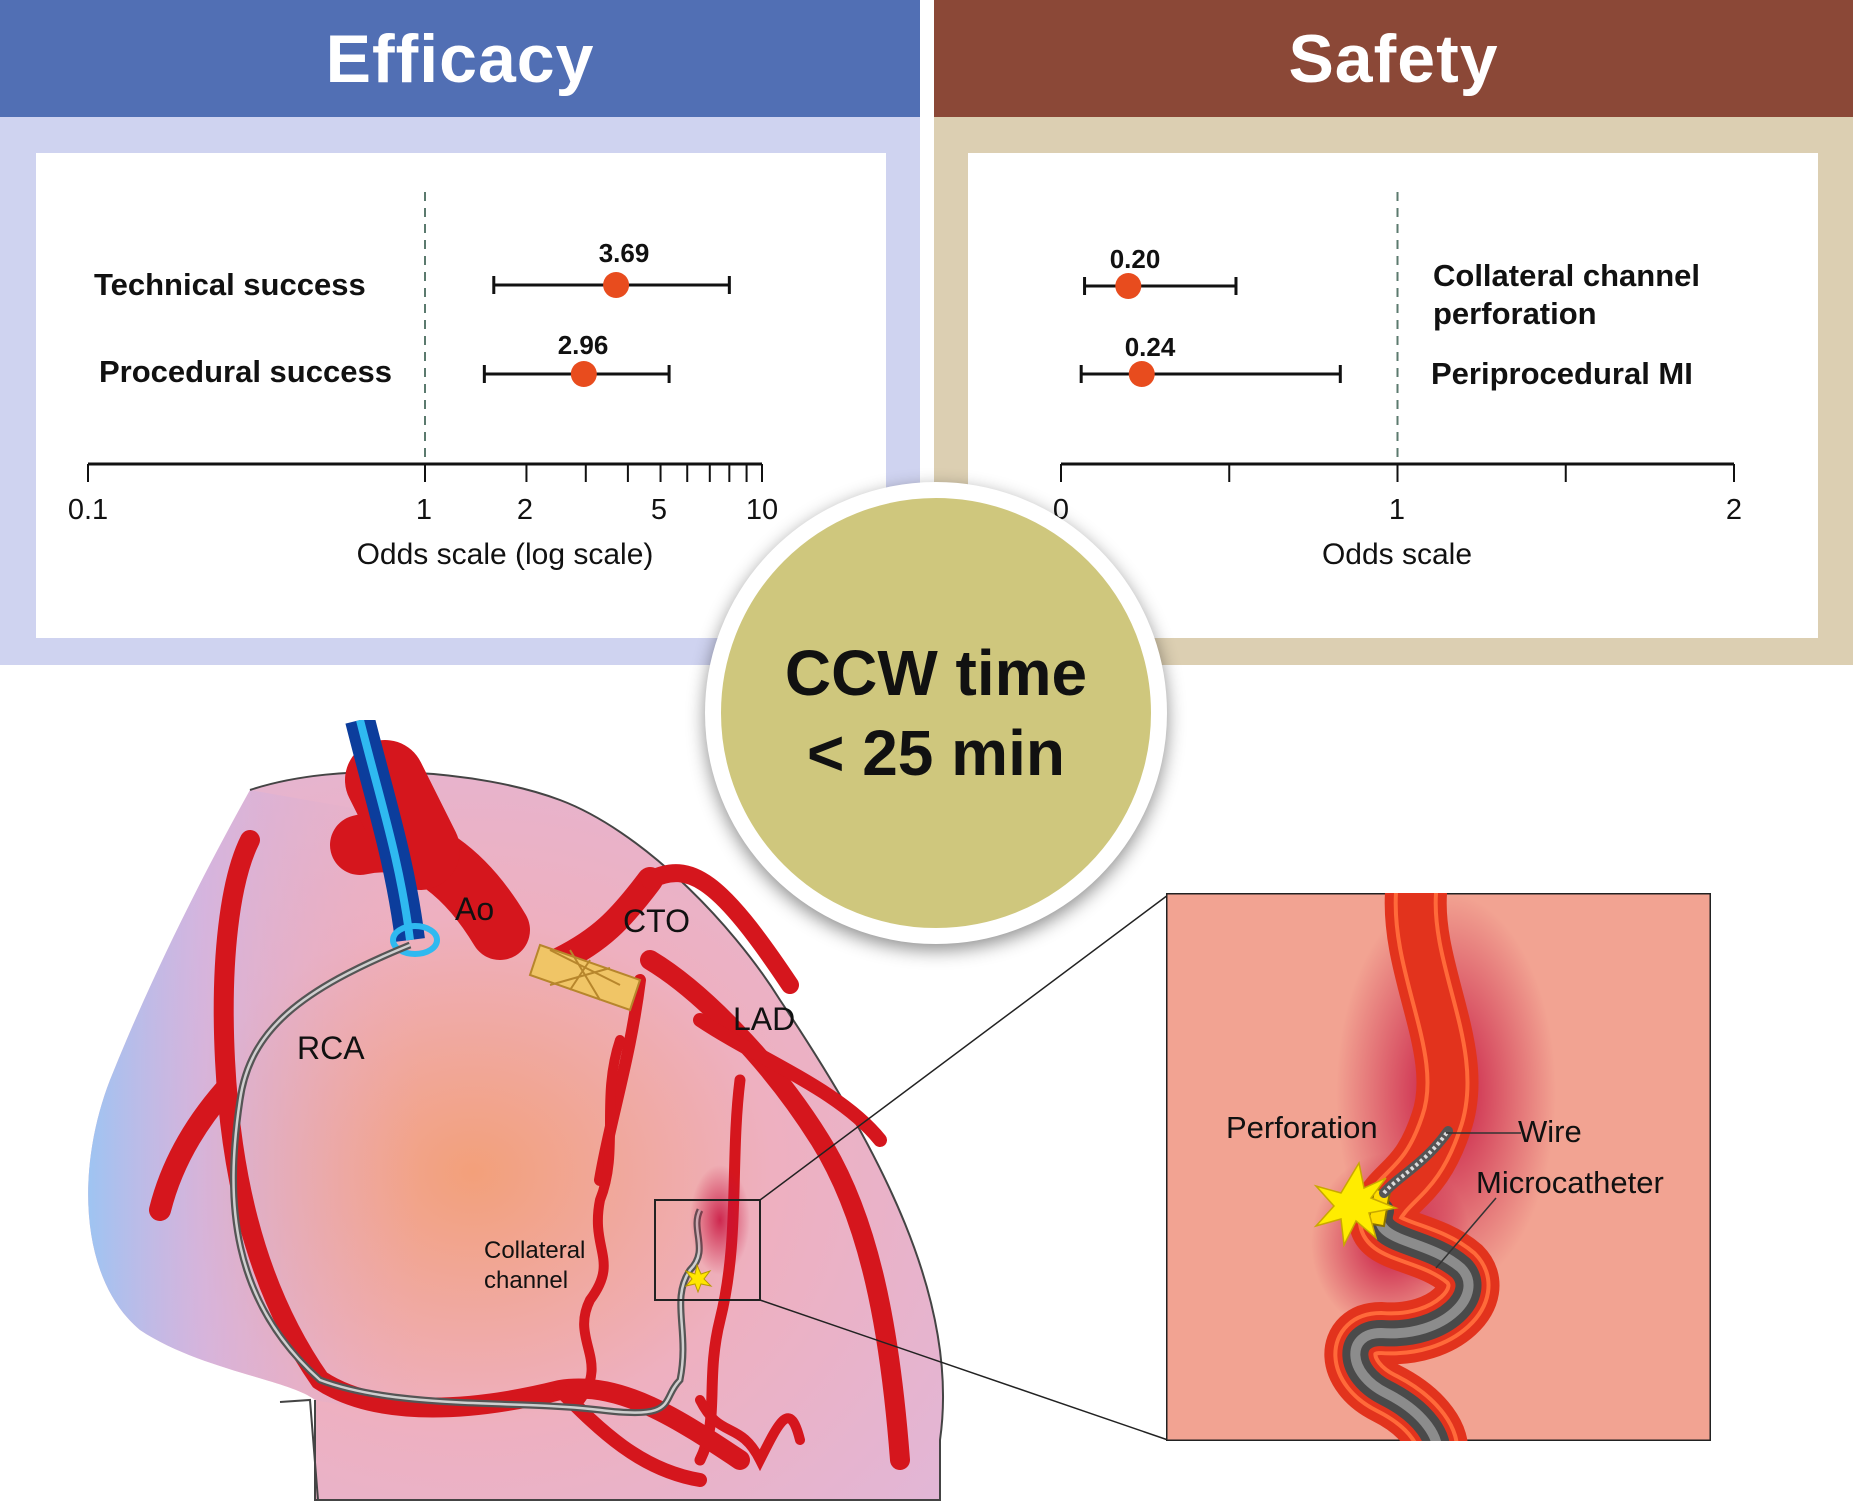  Describe the element at coordinates (88, 510) in the screenshot. I see `eff-tick-0-1: 0.1` at that location.